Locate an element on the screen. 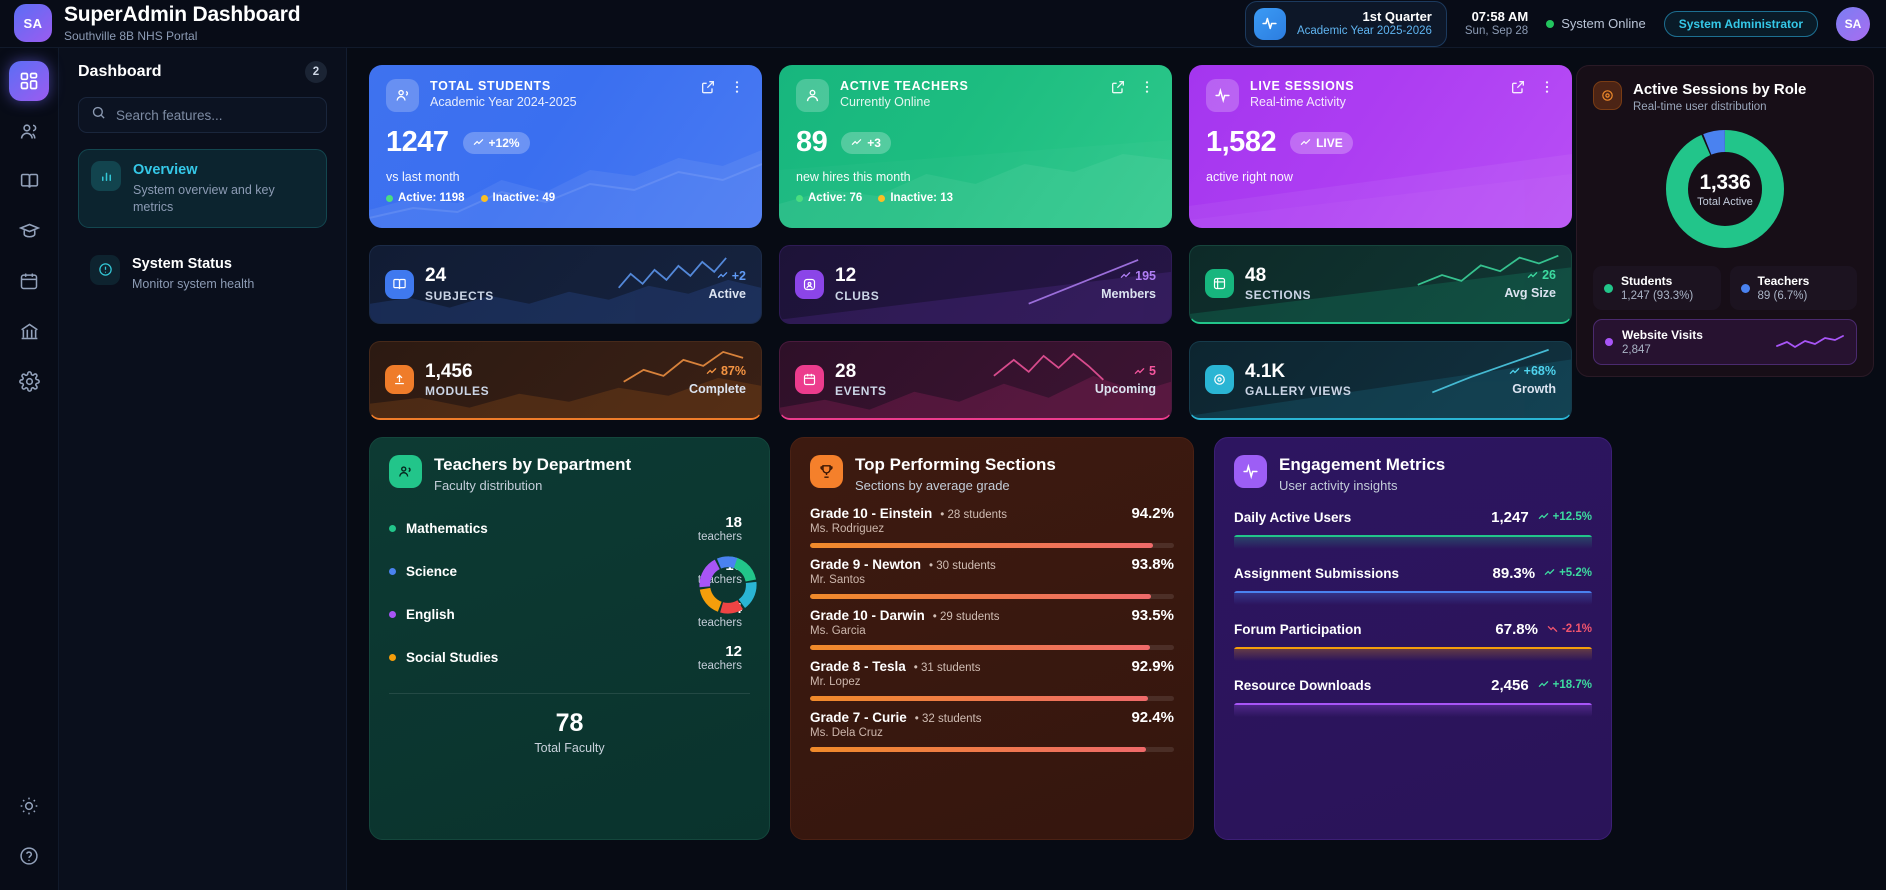 This screenshot has width=1886, height=890. panel-title: Teachers by Department is located at coordinates (533, 464).